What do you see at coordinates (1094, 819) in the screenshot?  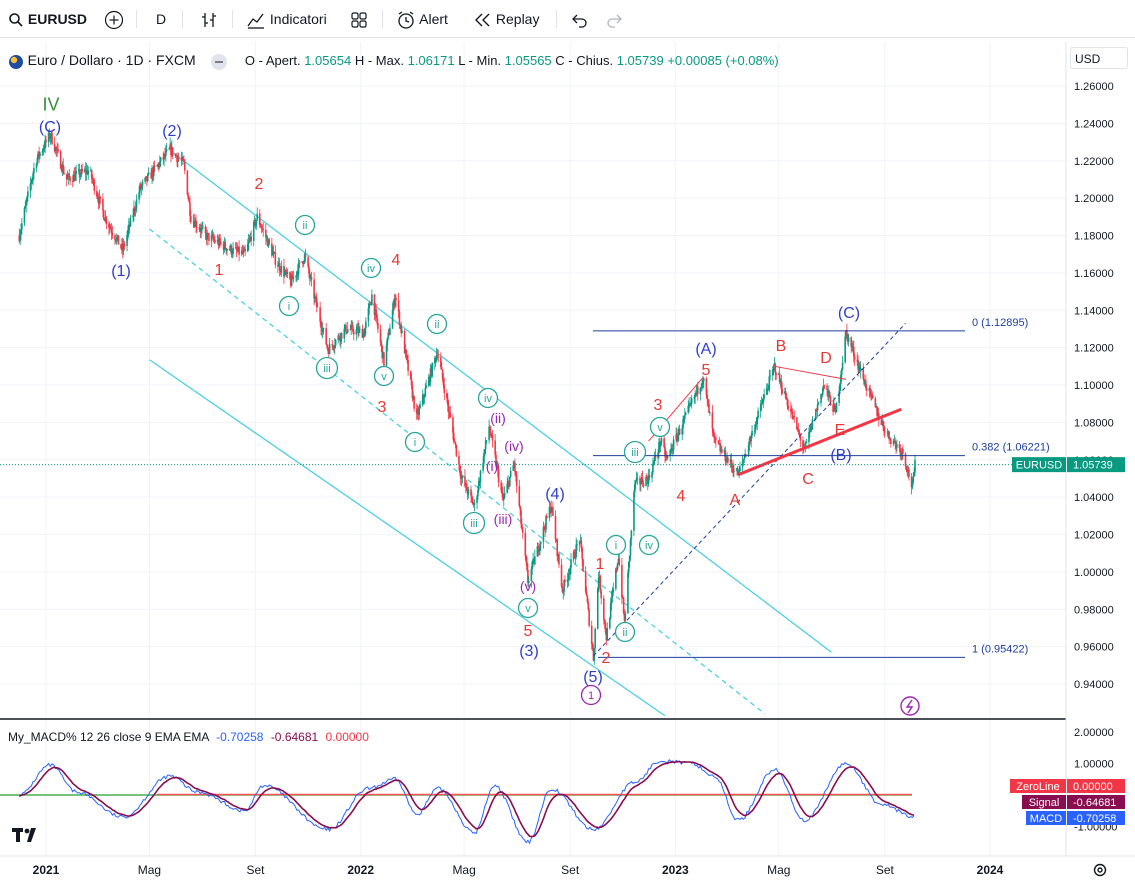 I see `macd-badge-value: -0.70258` at bounding box center [1094, 819].